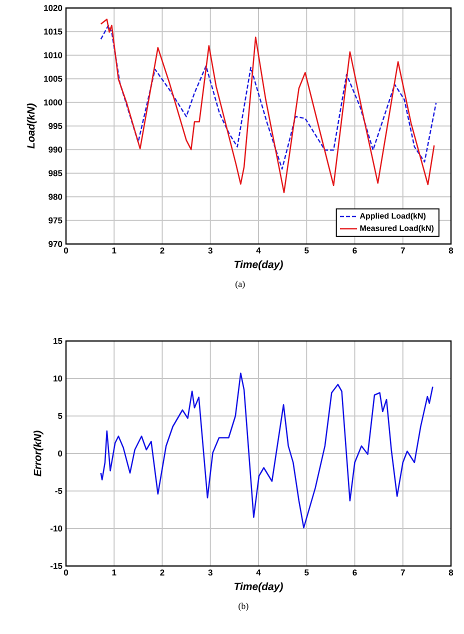 Image resolution: width=464 pixels, height=634 pixels. What do you see at coordinates (56, 528) in the screenshot?
I see `y-tick-label: -10` at bounding box center [56, 528].